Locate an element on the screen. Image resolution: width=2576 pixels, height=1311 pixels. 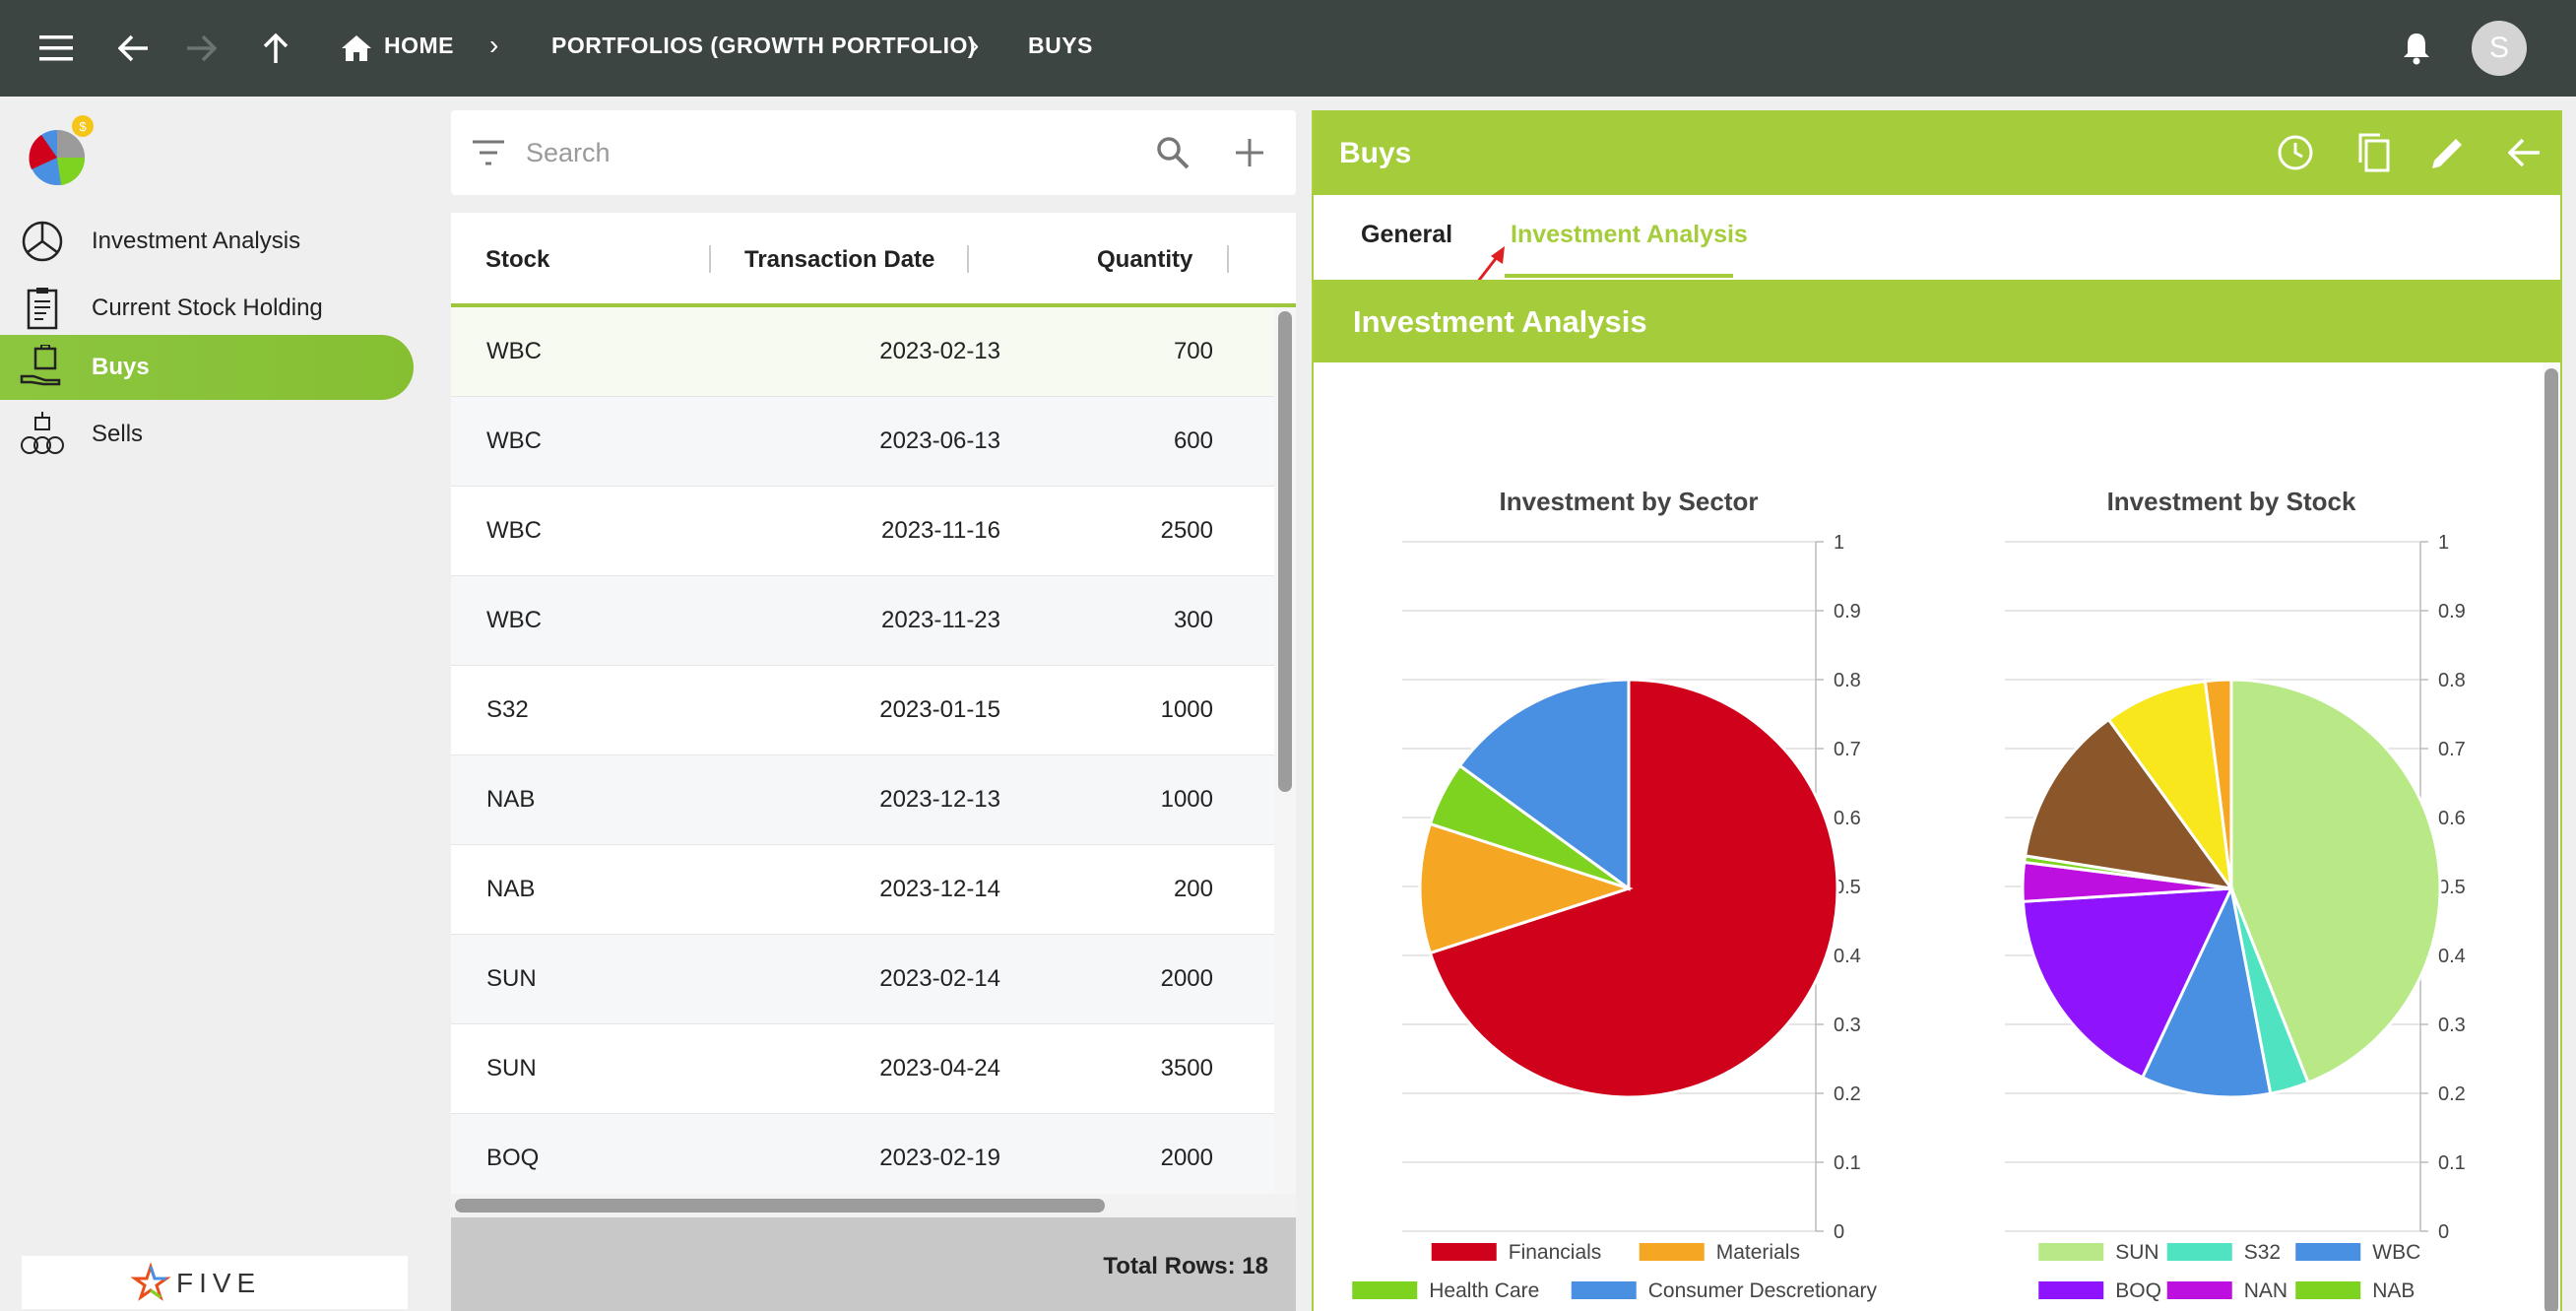
detail-scrollbar-thumb is located at coordinates (2551, 839).